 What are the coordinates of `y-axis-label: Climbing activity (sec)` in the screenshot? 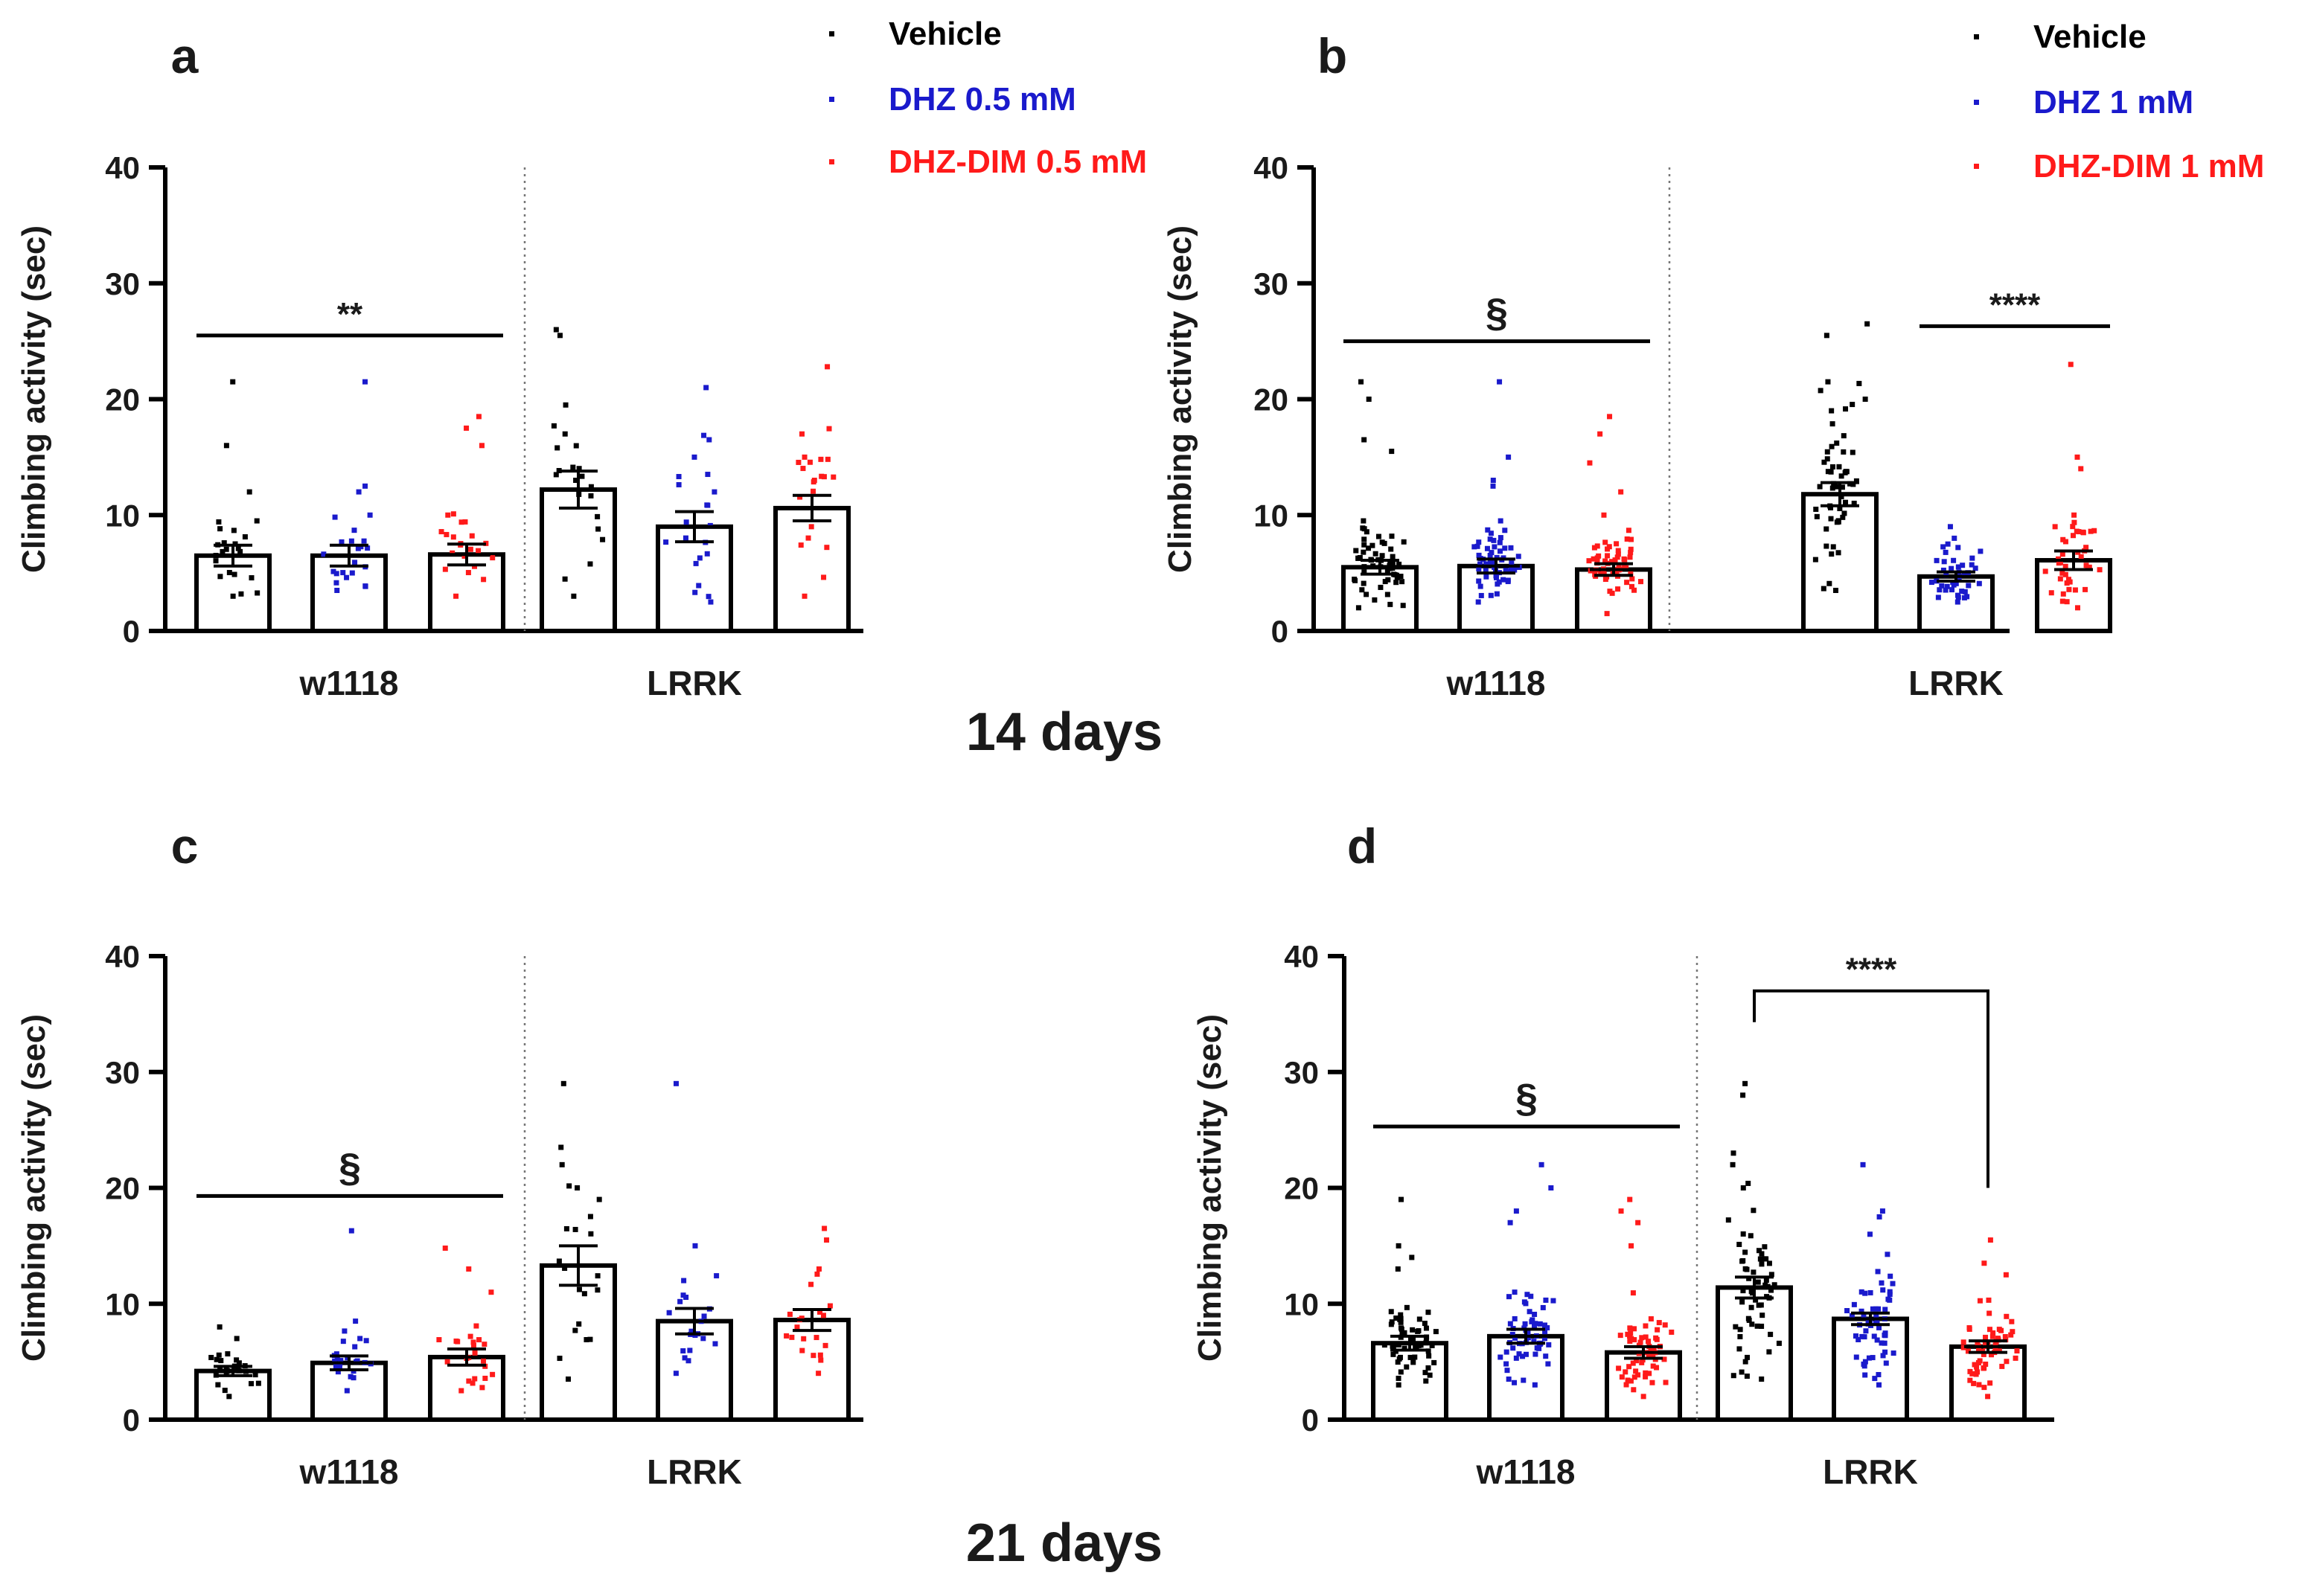 It's located at (1180, 399).